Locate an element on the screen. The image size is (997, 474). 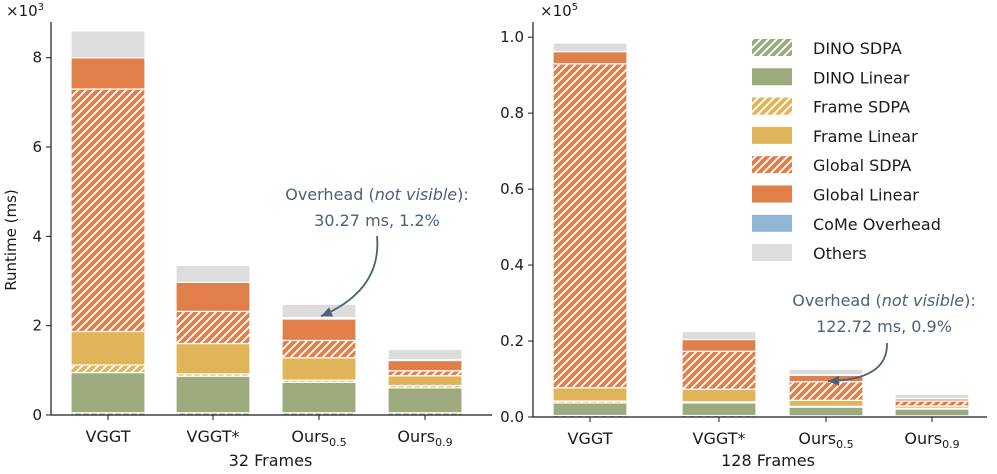
panel-title: 32 Frames is located at coordinates (271, 460).